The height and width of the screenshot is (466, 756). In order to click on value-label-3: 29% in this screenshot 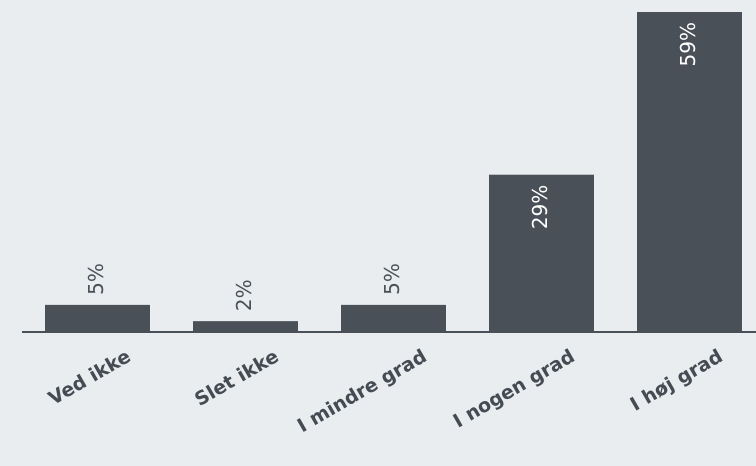, I will do `click(540, 207)`.